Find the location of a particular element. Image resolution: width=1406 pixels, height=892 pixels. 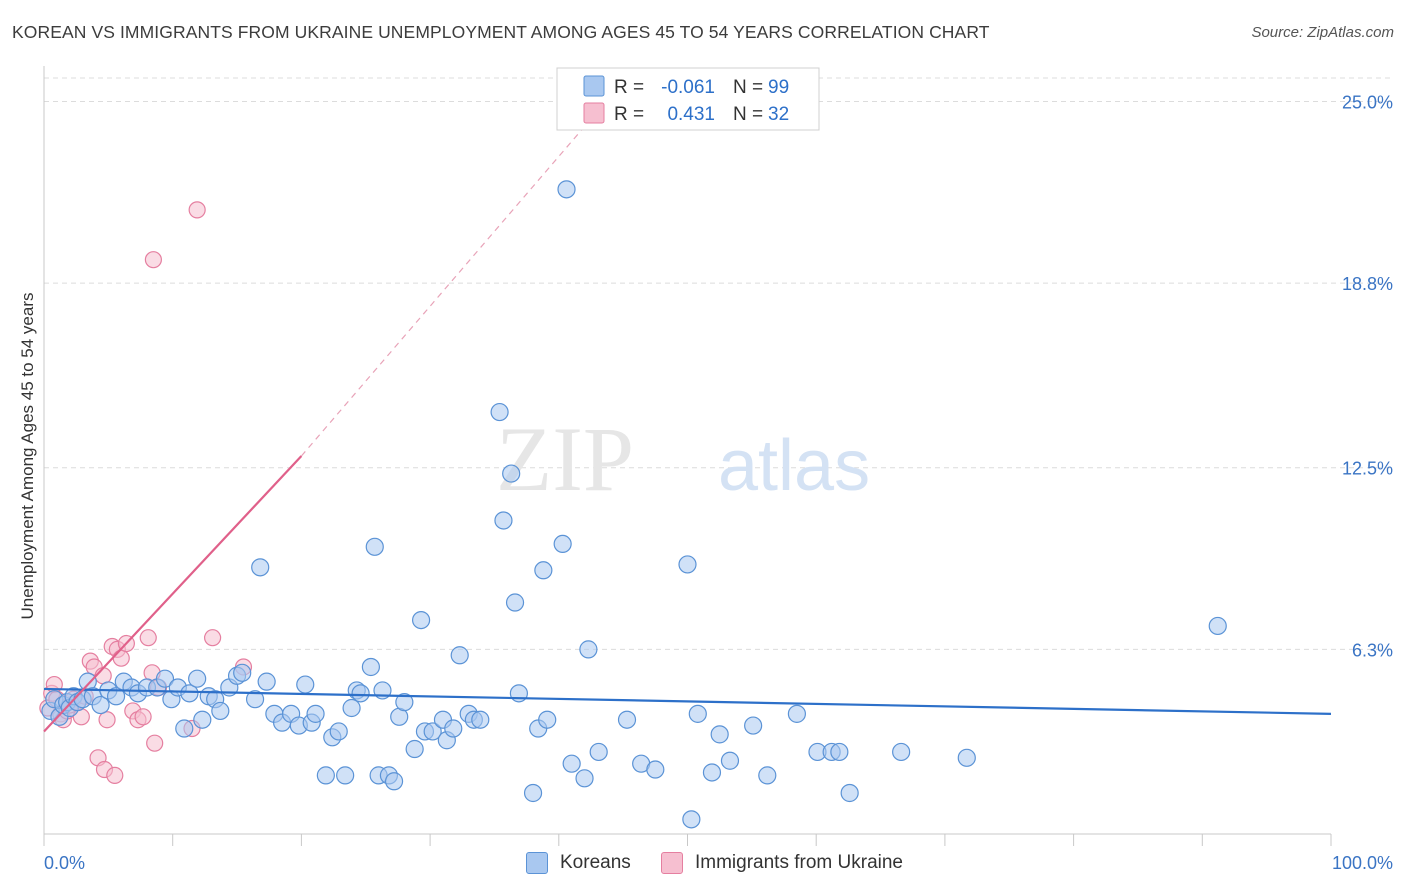

legend-top: R = -0.061 N = 99 R = 0.431 N = 32 is located at coordinates (688, 99).